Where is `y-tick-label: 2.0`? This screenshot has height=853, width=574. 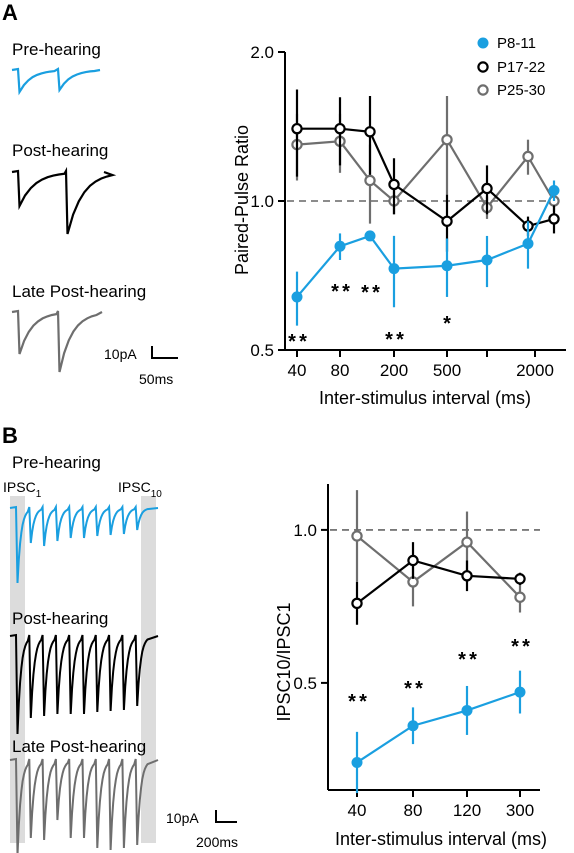
y-tick-label: 2.0 is located at coordinates (262, 52).